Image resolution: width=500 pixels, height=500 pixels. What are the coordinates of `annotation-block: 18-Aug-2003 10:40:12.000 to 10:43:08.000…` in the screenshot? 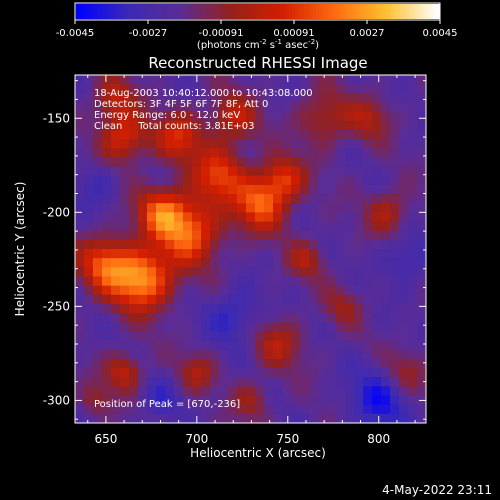 It's located at (203, 110).